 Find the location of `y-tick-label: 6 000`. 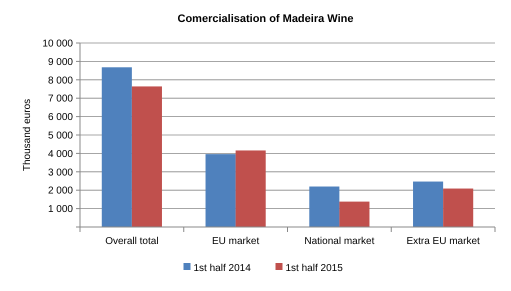

y-tick-label: 6 000 is located at coordinates (61, 118).